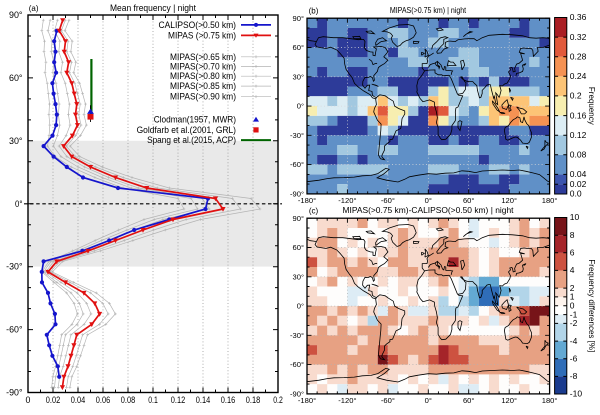 Image resolution: width=600 pixels, height=415 pixels. What do you see at coordinates (574, 358) in the screenshot?
I see `svg-text: -6` at bounding box center [574, 358].